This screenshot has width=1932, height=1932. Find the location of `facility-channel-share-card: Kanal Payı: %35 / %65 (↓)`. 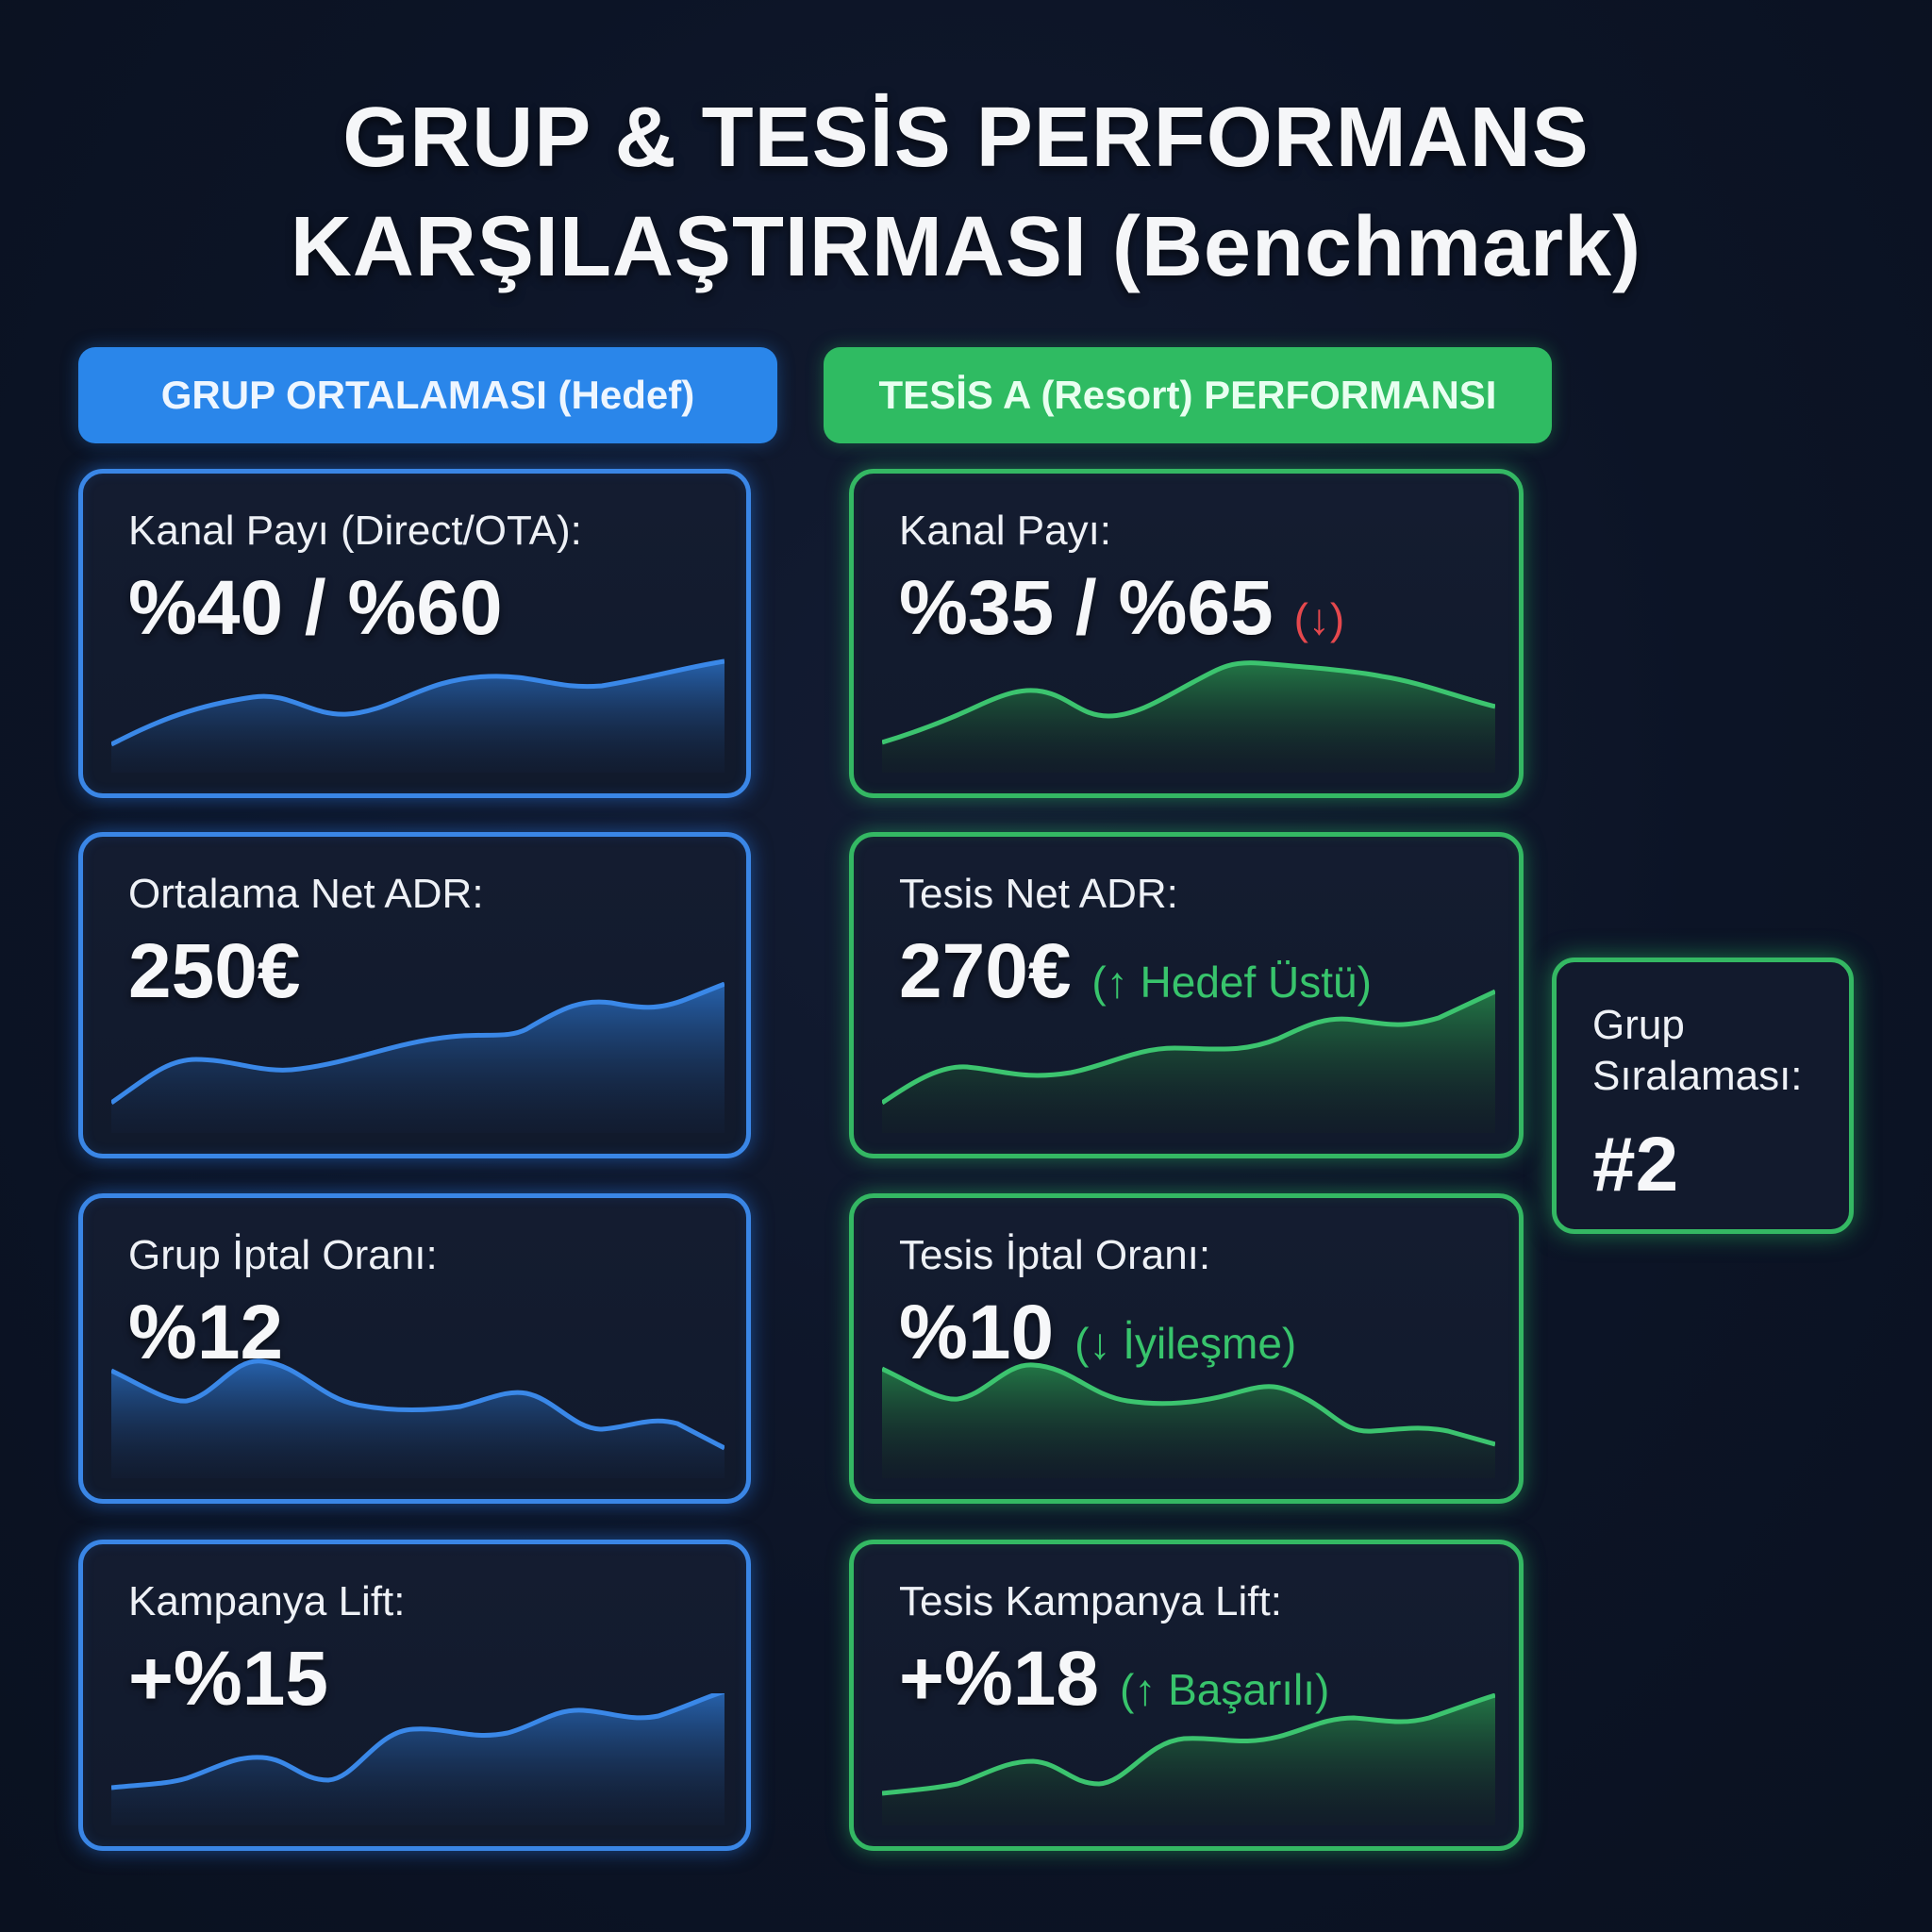

facility-channel-share-card: Kanal Payı: %35 / %65 (↓) is located at coordinates (1187, 633).